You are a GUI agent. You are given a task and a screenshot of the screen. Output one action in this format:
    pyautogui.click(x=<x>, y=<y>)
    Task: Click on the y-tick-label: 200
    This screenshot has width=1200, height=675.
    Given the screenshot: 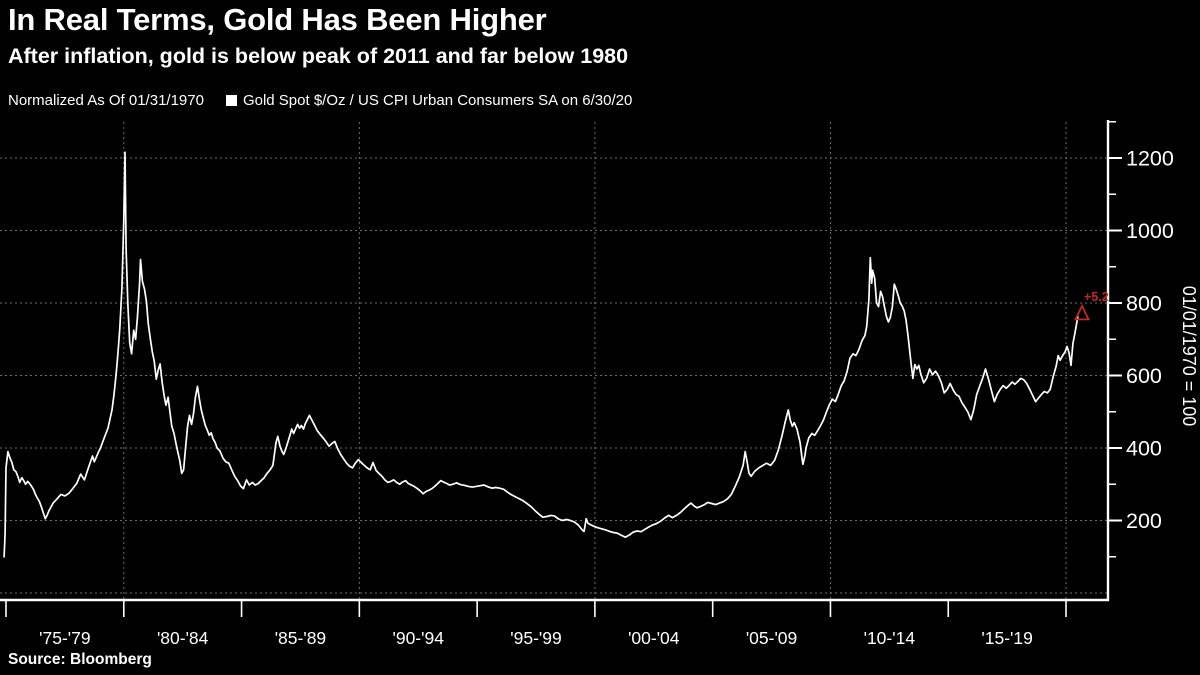 What is the action you would take?
    pyautogui.click(x=1144, y=521)
    